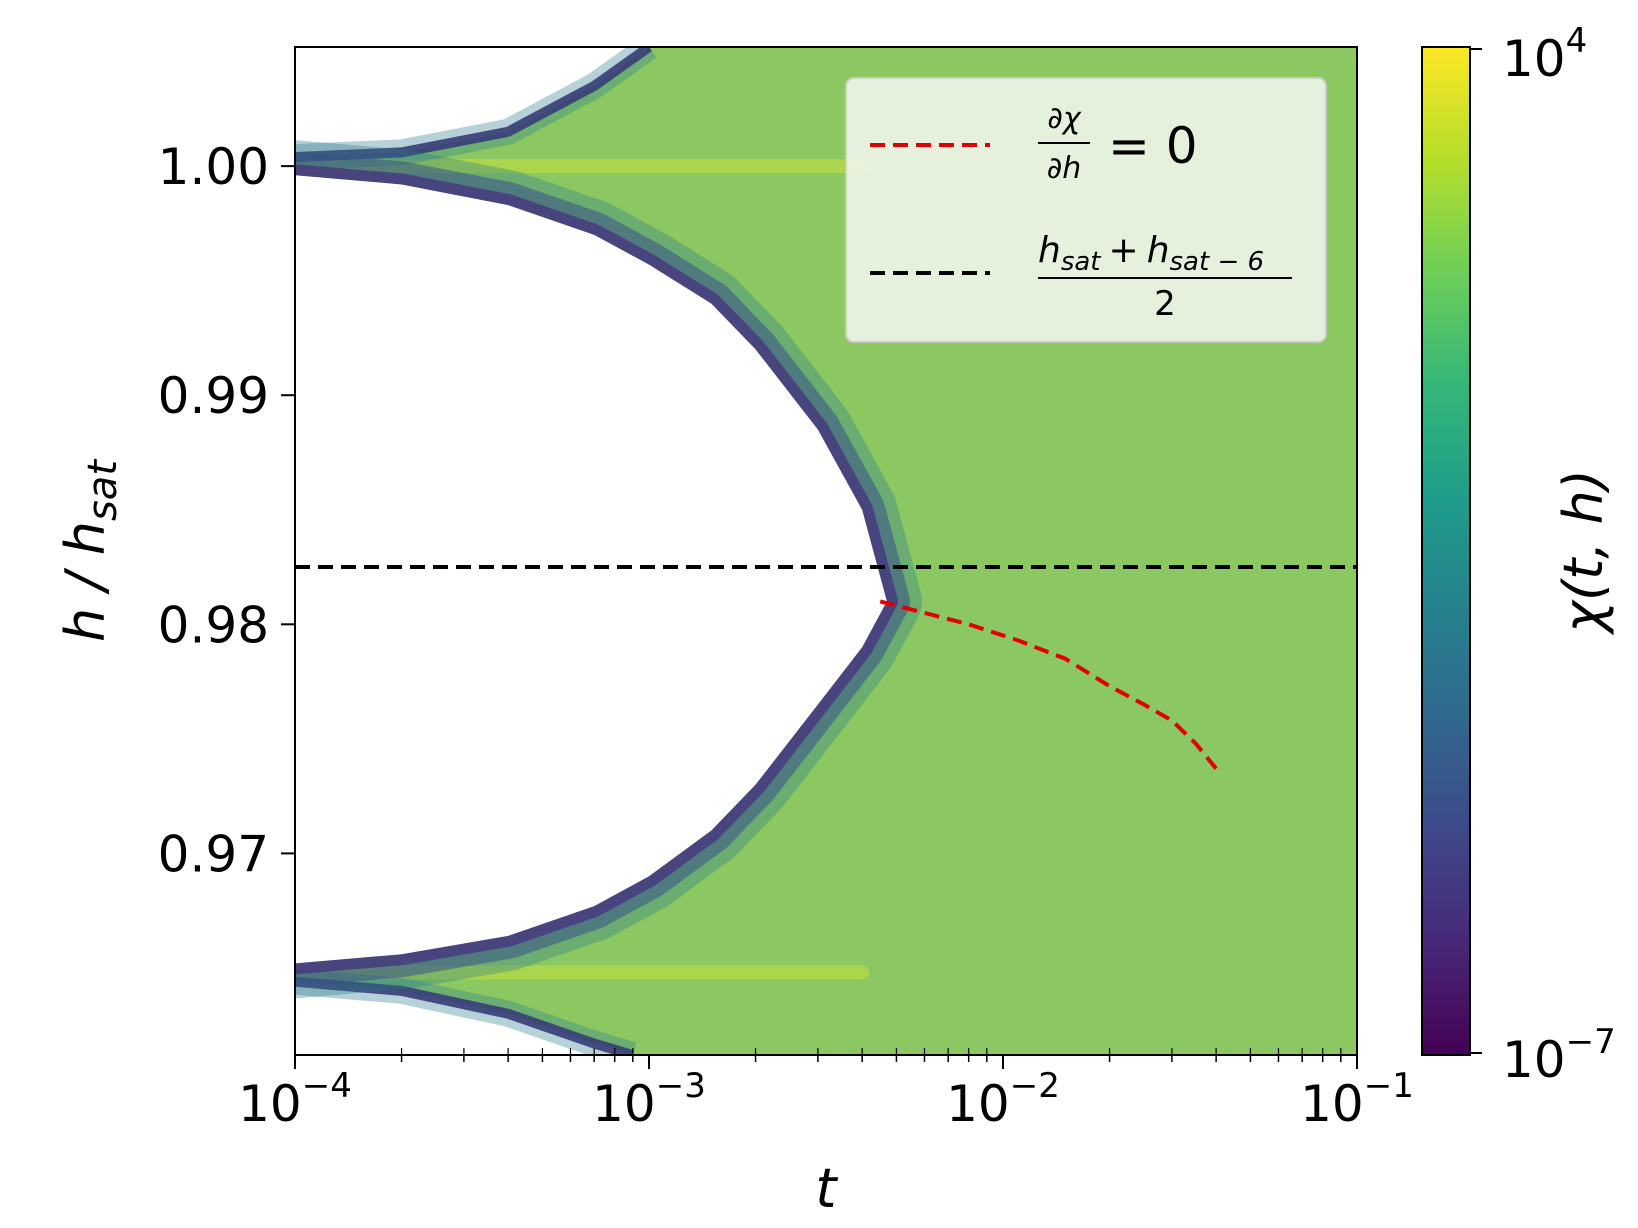  I want to click on y-tick-label-3: 0.97, so click(213, 854).